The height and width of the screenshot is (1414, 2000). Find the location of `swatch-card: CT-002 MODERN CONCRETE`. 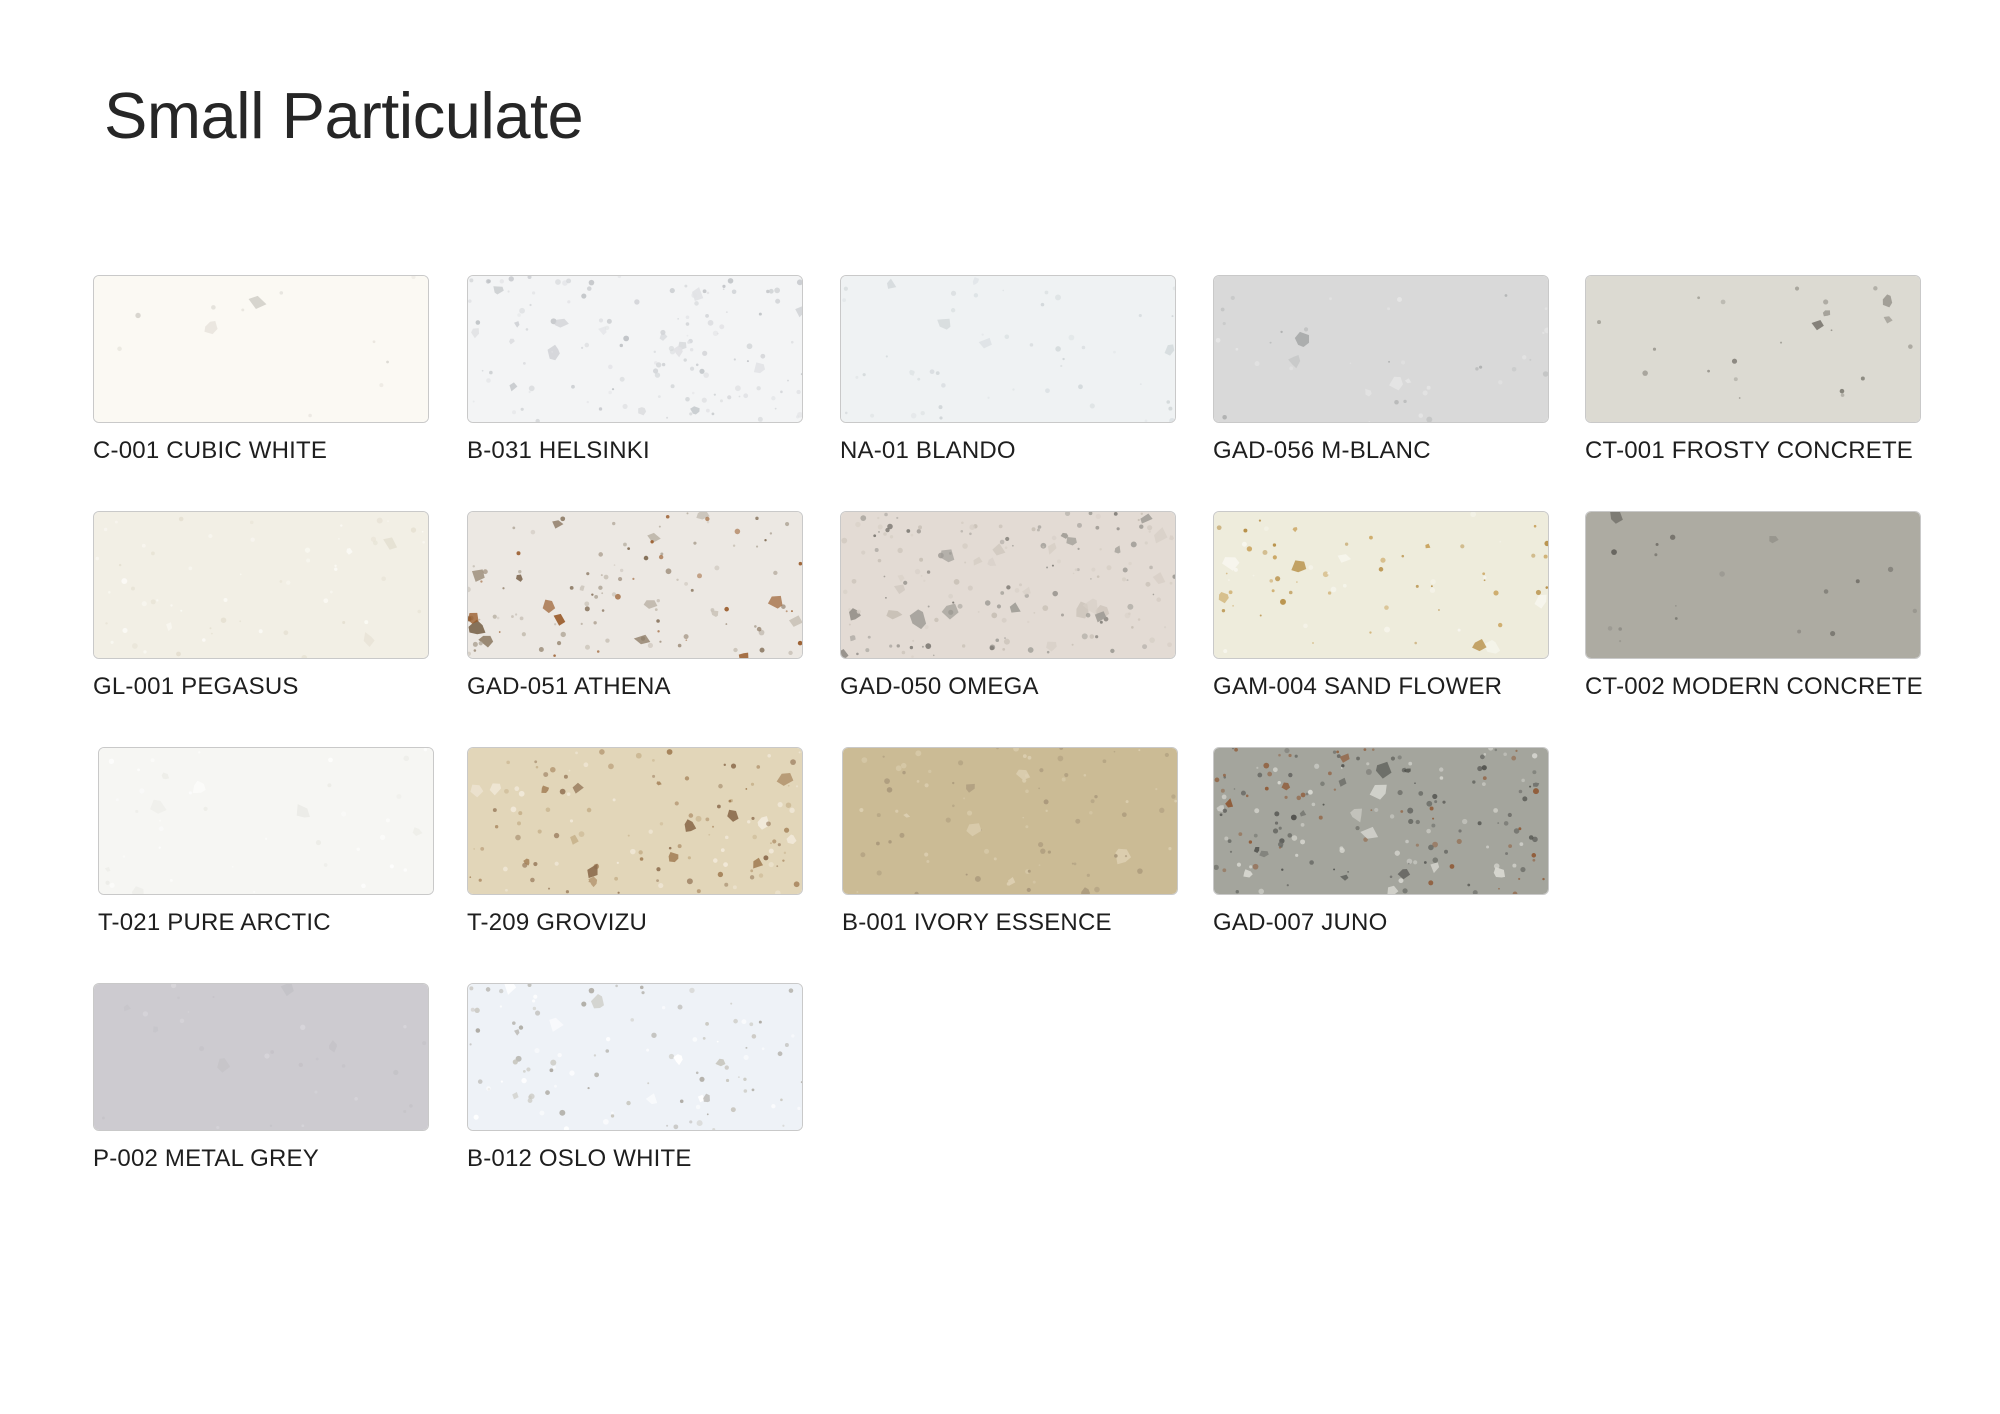

swatch-card: CT-002 MODERN CONCRETE is located at coordinates (1754, 606).